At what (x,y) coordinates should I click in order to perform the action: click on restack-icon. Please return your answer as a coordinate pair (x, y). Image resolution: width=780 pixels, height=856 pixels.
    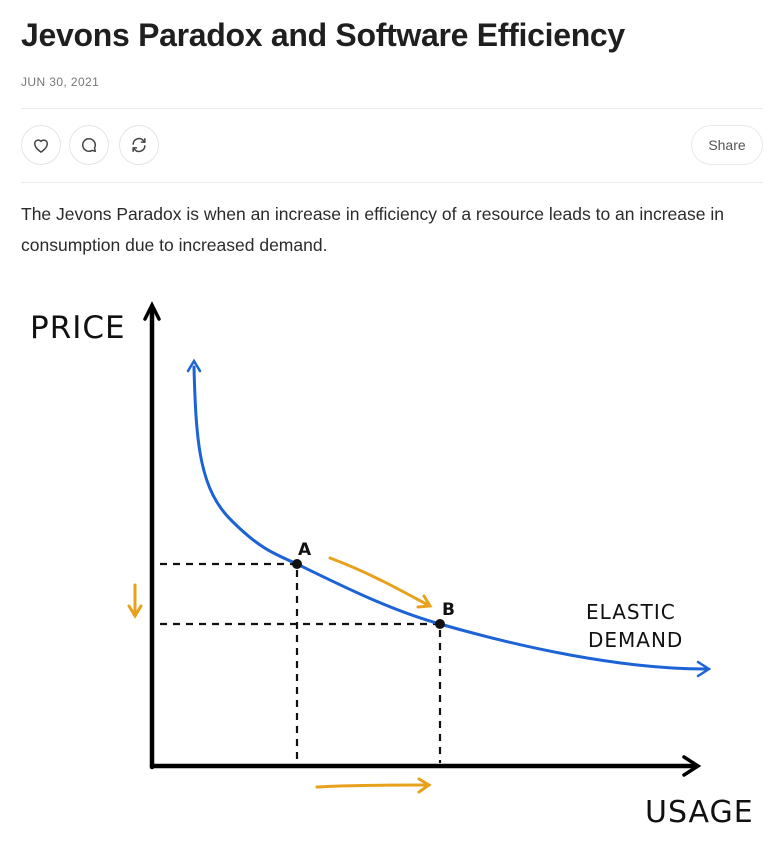
    Looking at the image, I should click on (139, 145).